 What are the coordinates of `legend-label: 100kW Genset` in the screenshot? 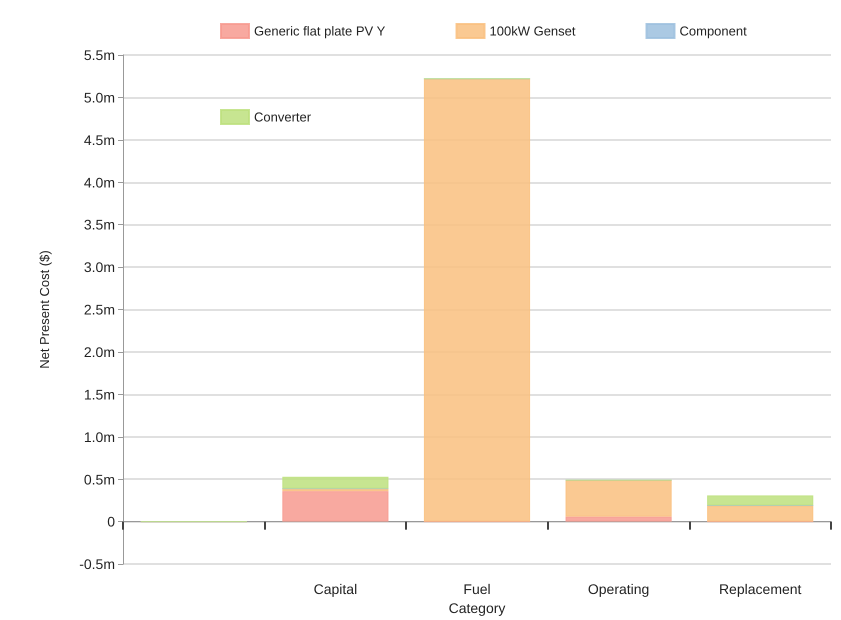 It's located at (533, 31).